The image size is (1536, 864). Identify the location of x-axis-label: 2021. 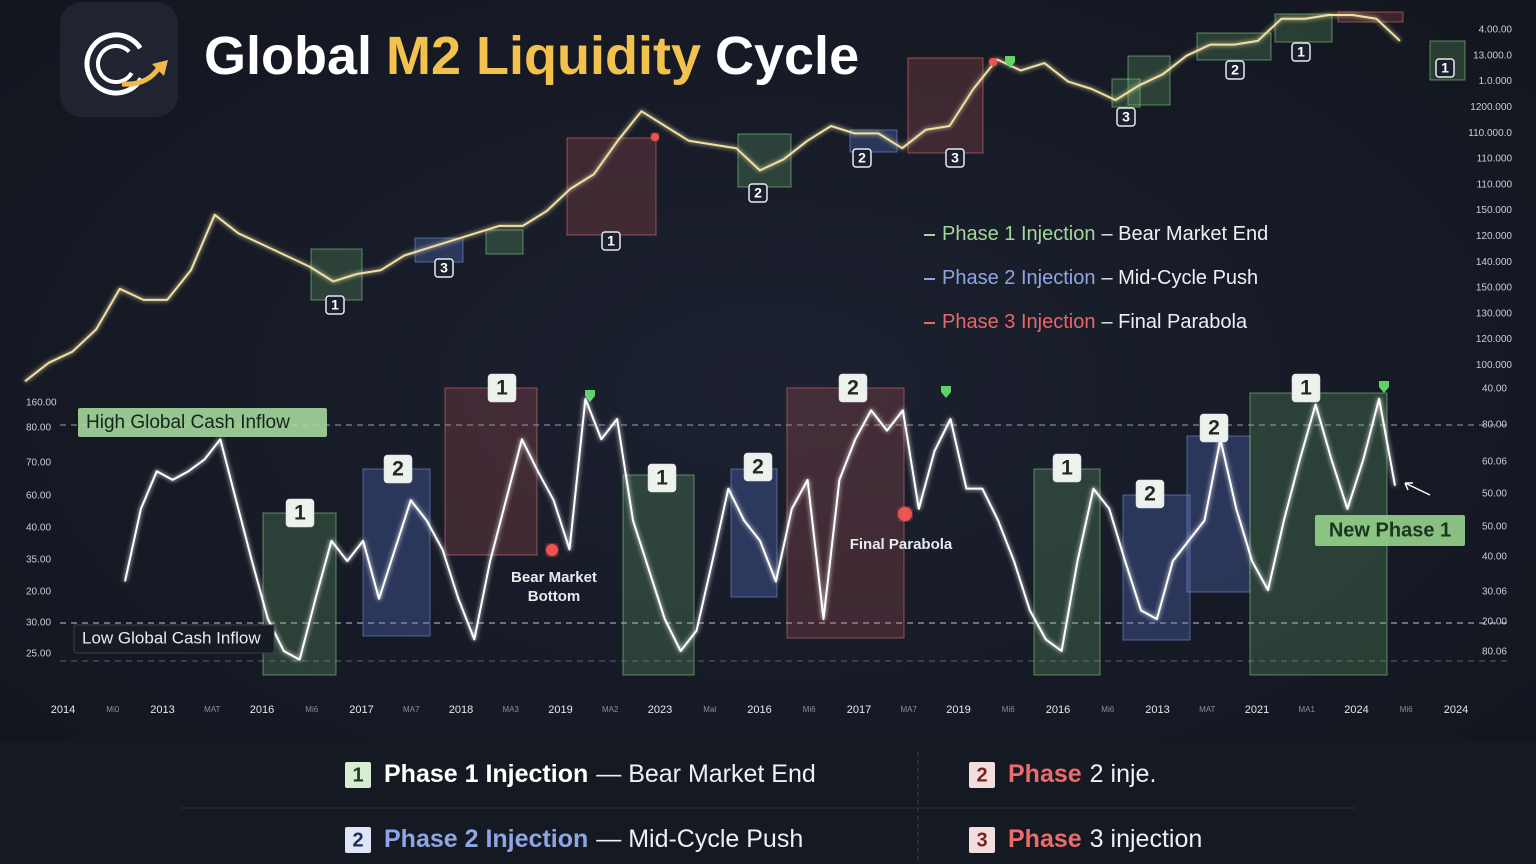
(1257, 710).